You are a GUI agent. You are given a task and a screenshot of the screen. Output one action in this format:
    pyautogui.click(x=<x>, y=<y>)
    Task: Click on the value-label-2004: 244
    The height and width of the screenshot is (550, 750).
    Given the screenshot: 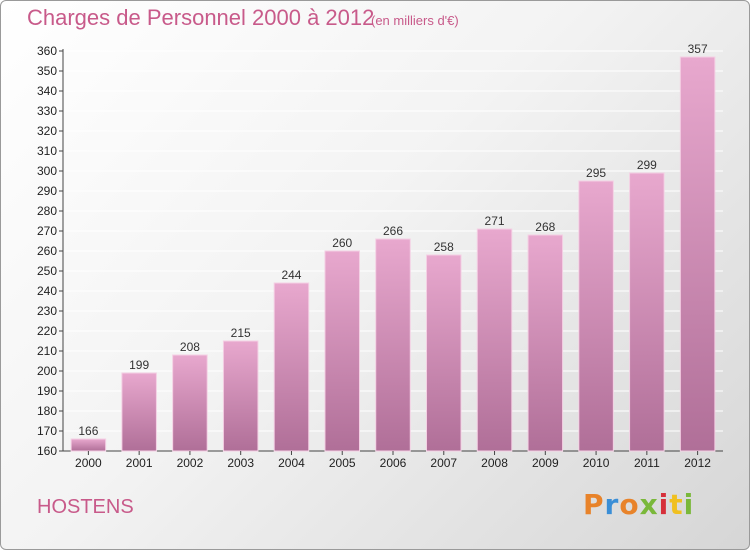 What is the action you would take?
    pyautogui.click(x=291, y=275)
    